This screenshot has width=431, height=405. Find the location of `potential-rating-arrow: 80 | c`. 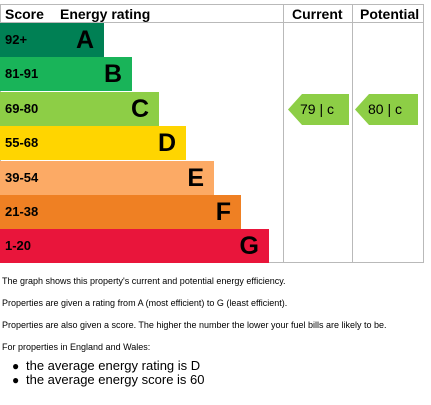

potential-rating-arrow: 80 | c is located at coordinates (386, 109).